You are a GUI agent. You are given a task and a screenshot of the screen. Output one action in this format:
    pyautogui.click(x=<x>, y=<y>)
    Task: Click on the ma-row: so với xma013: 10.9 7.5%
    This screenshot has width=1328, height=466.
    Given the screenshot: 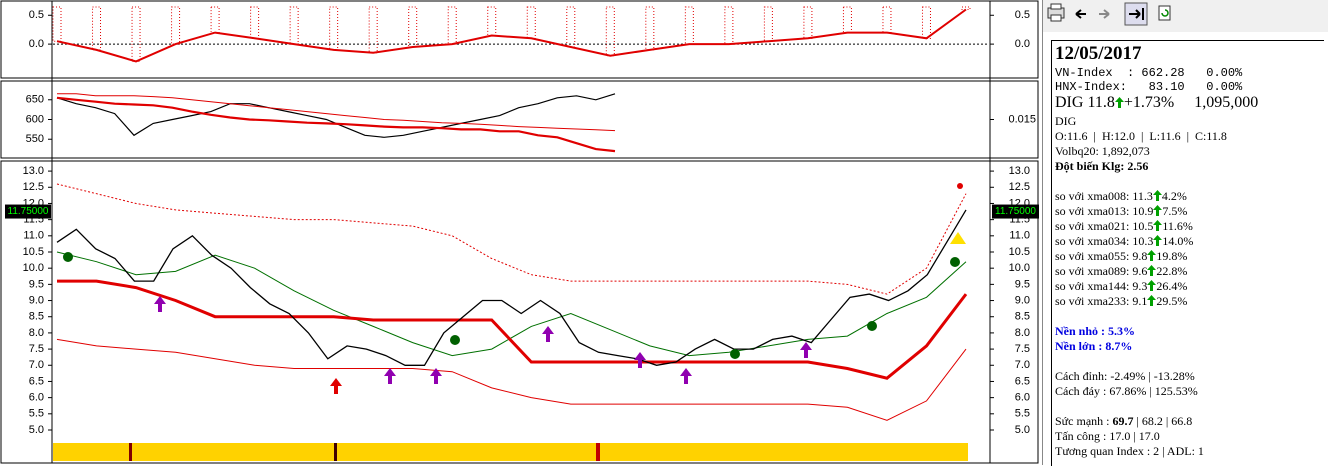 What is the action you would take?
    pyautogui.click(x=1121, y=211)
    